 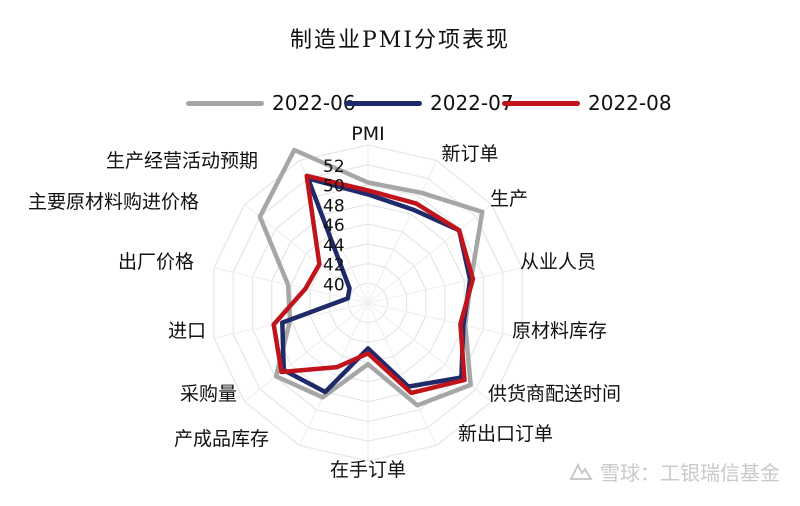 What do you see at coordinates (469, 154) in the screenshot?
I see `category-label: 新订单` at bounding box center [469, 154].